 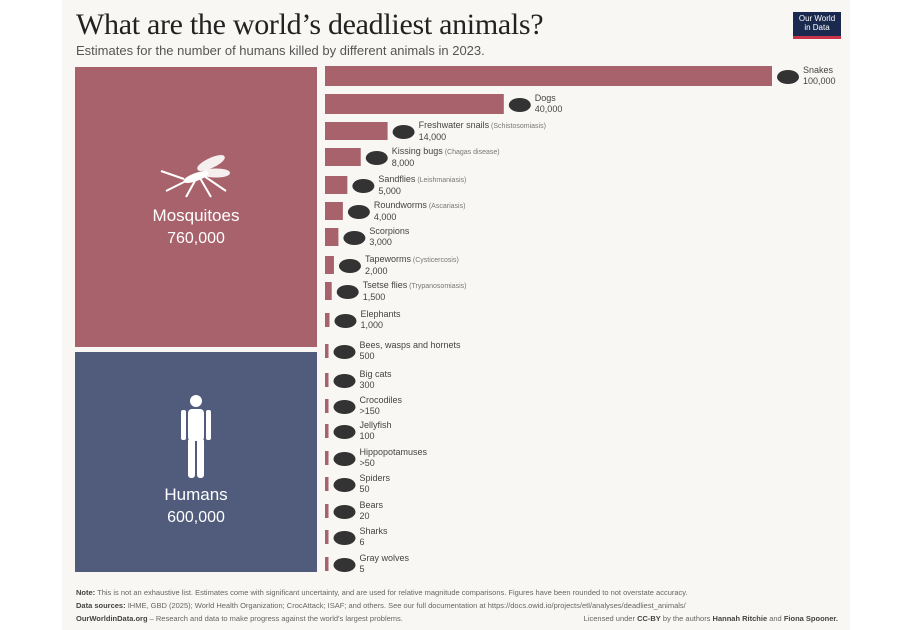 I want to click on bar-label: Big cats 300, so click(x=376, y=380).